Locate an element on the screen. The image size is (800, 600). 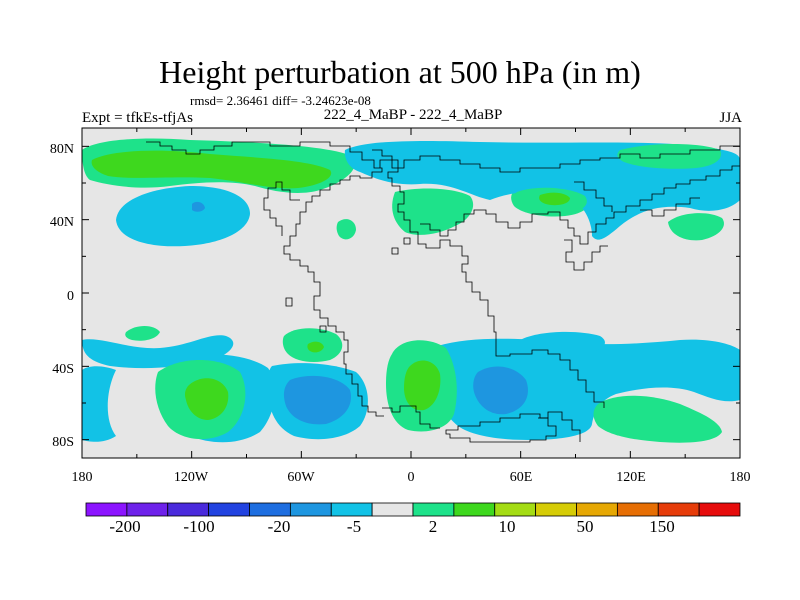
x-tick-120e: 120E is located at coordinates (631, 477).